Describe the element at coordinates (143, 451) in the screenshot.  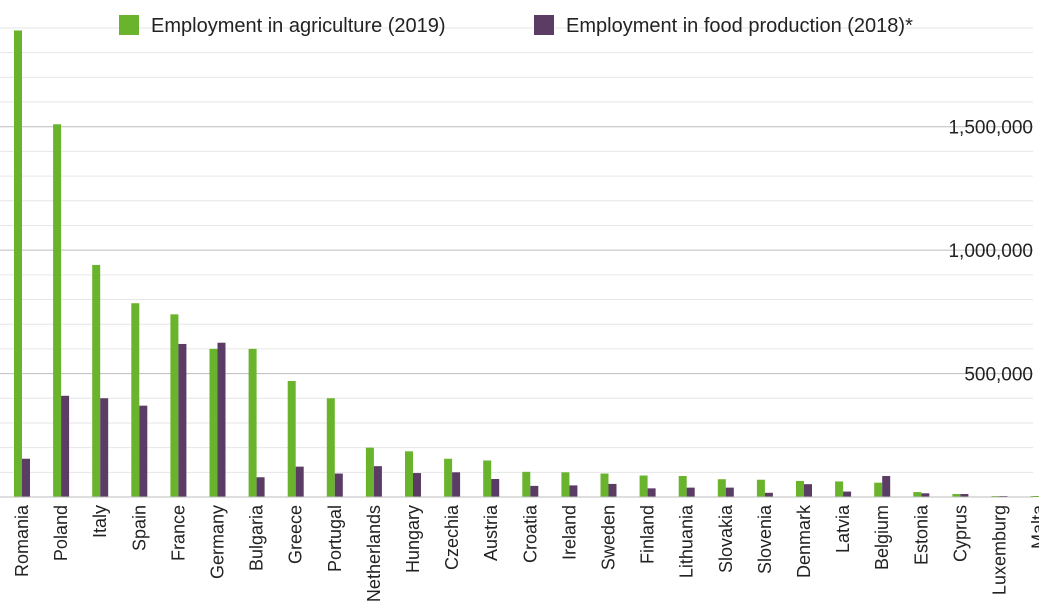
I see `bar-food-production-spain` at that location.